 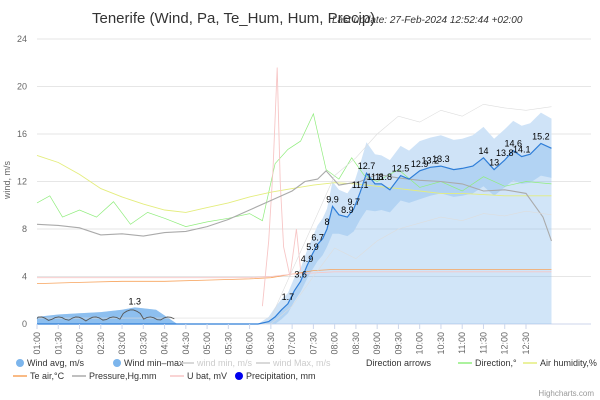 What do you see at coordinates (154, 363) in the screenshot?
I see `legend-label: Wind min–max` at bounding box center [154, 363].